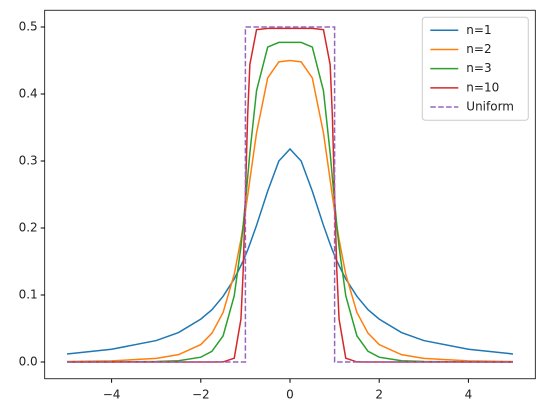 The width and height of the screenshot is (547, 413). What do you see at coordinates (478, 68) in the screenshot?
I see `legend-label: n=3` at bounding box center [478, 68].